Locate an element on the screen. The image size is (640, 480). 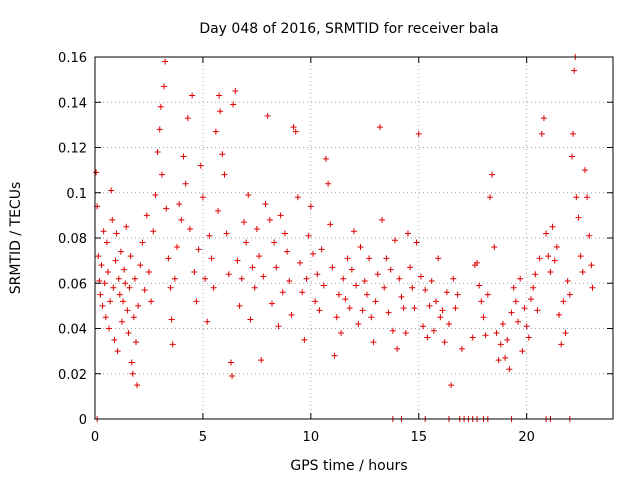
y-tick-label: 0.08 is located at coordinates (72, 239).